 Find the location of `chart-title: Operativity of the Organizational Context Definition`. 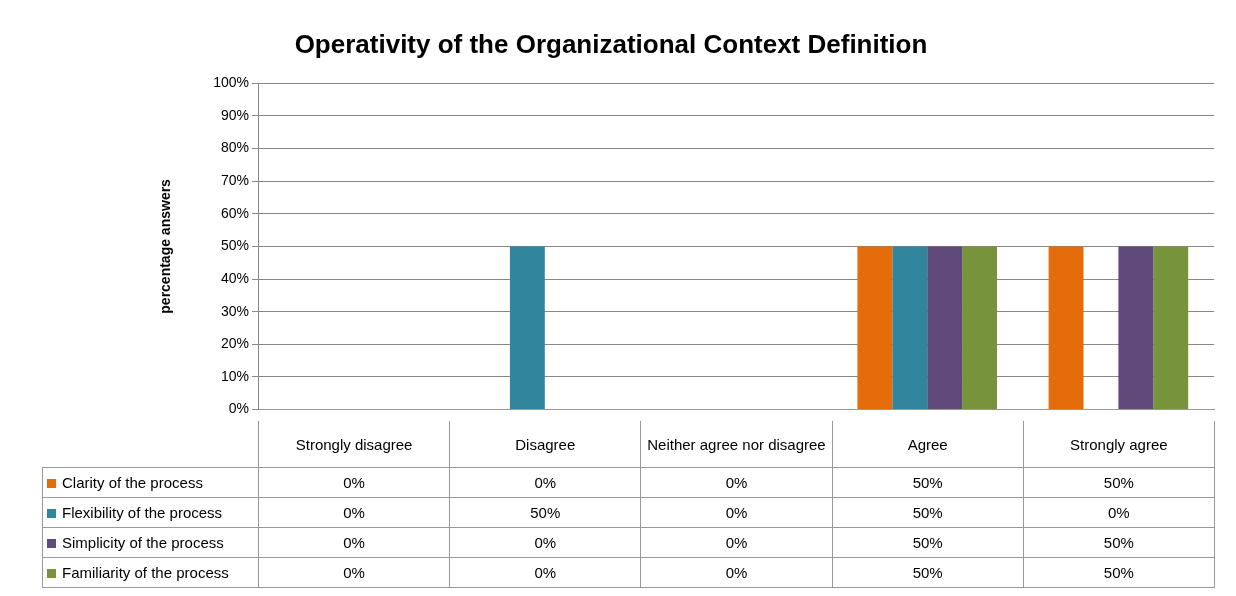

chart-title: Operativity of the Organizational Context Definition is located at coordinates (611, 43).